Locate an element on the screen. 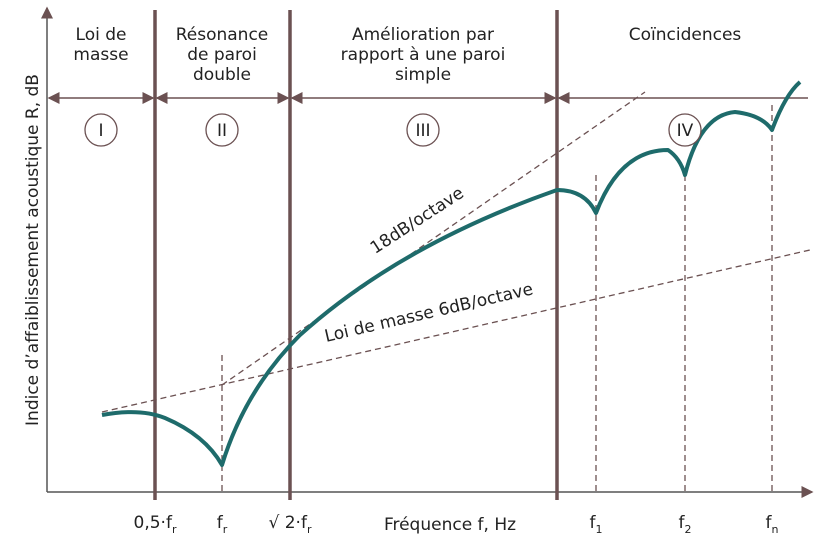  x-tick-label: f2 is located at coordinates (685, 524).